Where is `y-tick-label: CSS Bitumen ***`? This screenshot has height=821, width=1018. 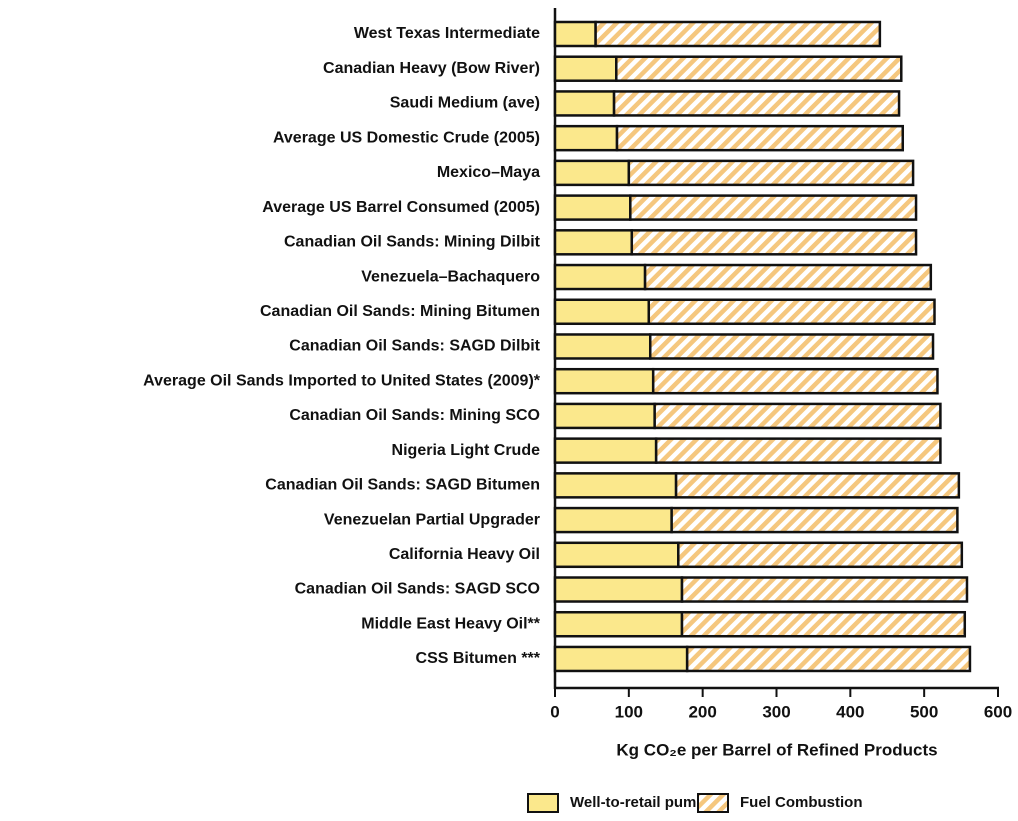 y-tick-label: CSS Bitumen *** is located at coordinates (478, 658).